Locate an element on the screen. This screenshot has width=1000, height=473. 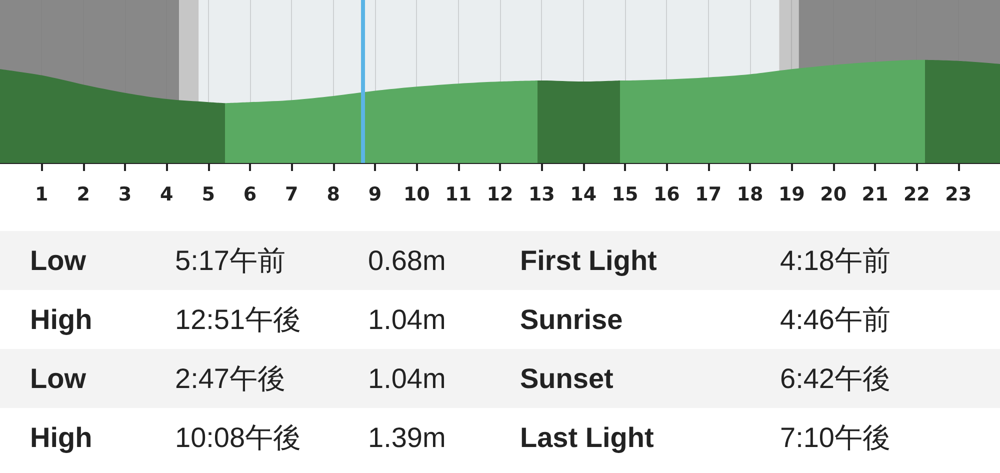
text: 1.39m is located at coordinates (407, 438).